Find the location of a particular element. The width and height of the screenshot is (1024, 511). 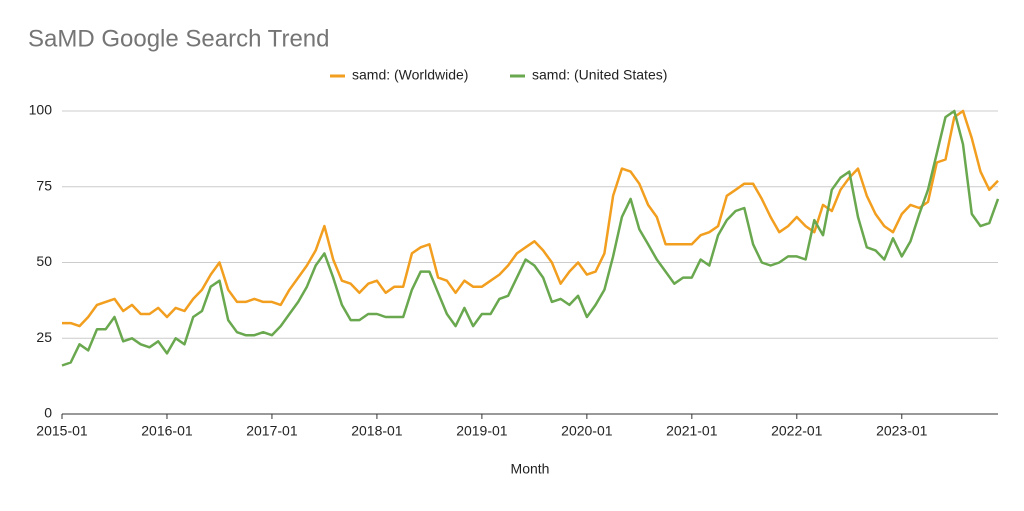

x-tick-label: 2023-01 is located at coordinates (902, 431).